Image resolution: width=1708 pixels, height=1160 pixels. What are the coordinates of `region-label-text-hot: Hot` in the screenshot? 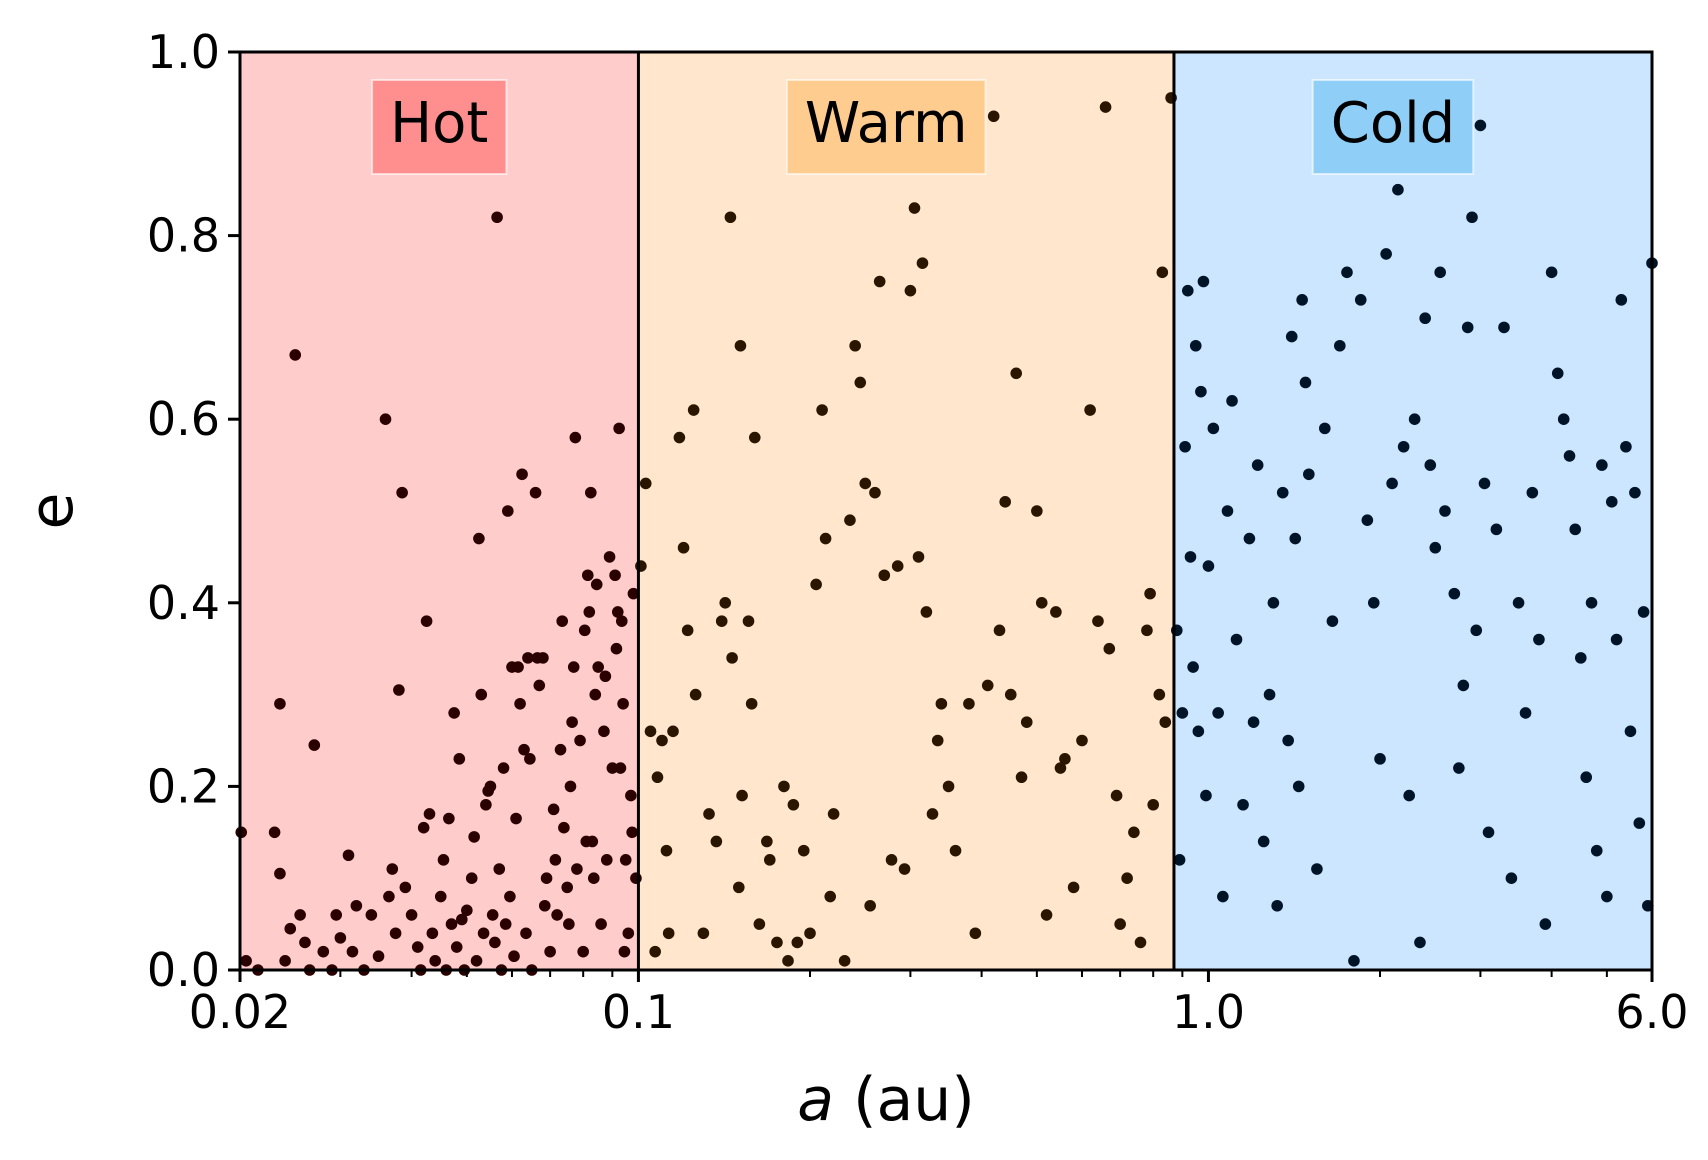 It's located at (439, 123).